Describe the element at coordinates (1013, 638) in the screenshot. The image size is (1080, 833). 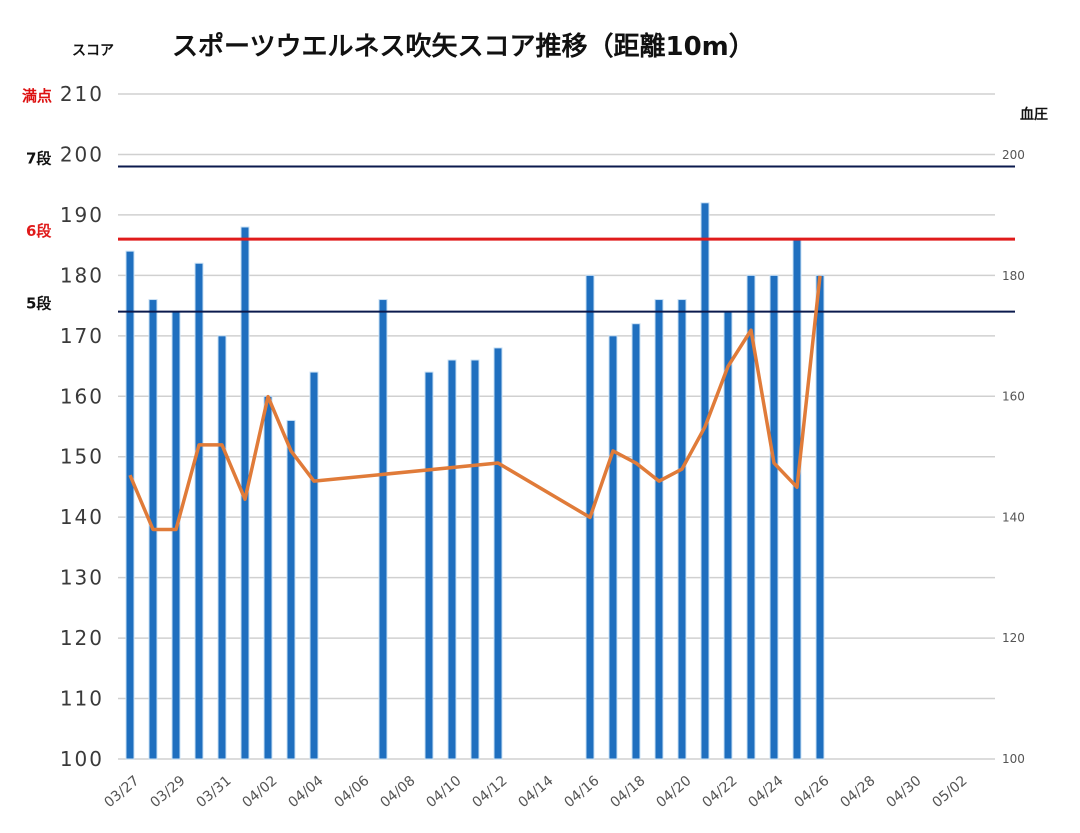
I see `y2-tick-label: 120` at that location.